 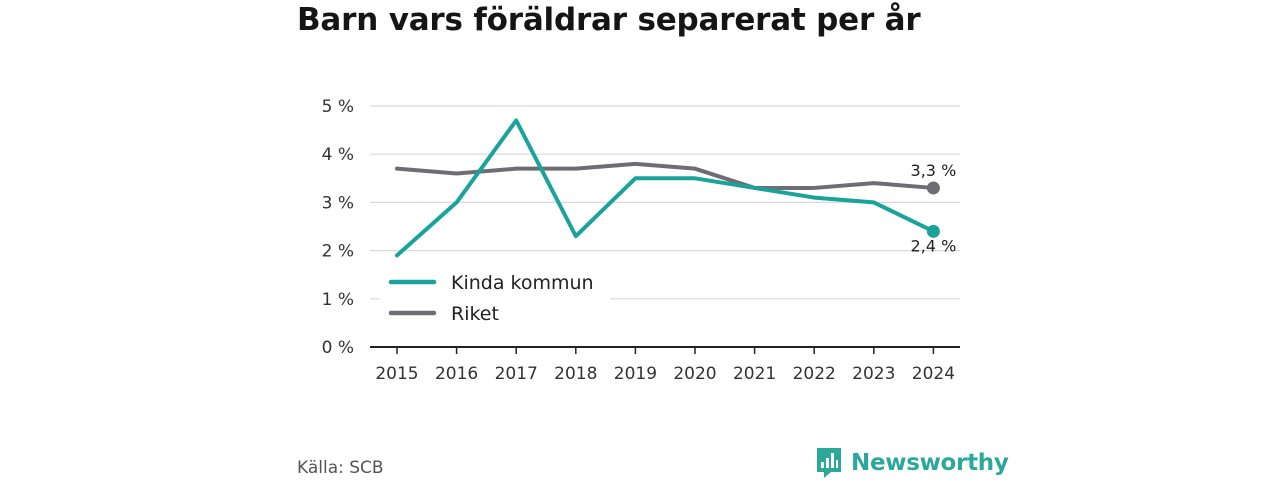 I want to click on series-line-riket, so click(x=665, y=175).